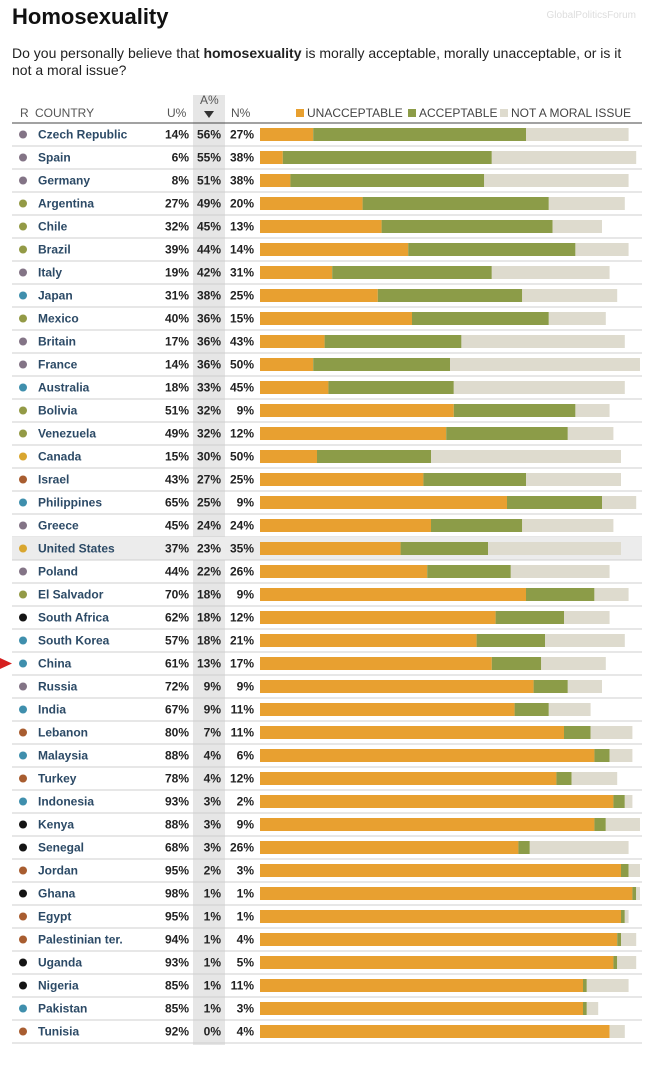 The height and width of the screenshot is (1067, 650). What do you see at coordinates (327, 459) in the screenshot?
I see `table-row: Canada 15% 30% 50%` at bounding box center [327, 459].